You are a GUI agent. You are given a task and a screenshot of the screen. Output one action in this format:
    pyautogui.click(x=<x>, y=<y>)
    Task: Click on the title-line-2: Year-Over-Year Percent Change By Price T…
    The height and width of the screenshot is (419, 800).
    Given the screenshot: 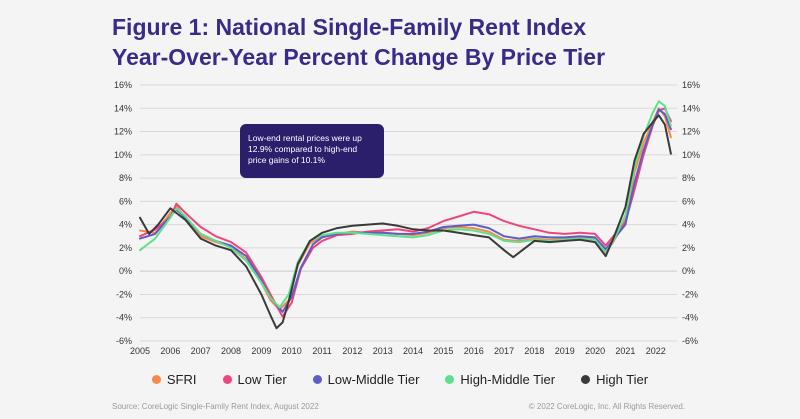 What is the action you would take?
    pyautogui.click(x=359, y=57)
    